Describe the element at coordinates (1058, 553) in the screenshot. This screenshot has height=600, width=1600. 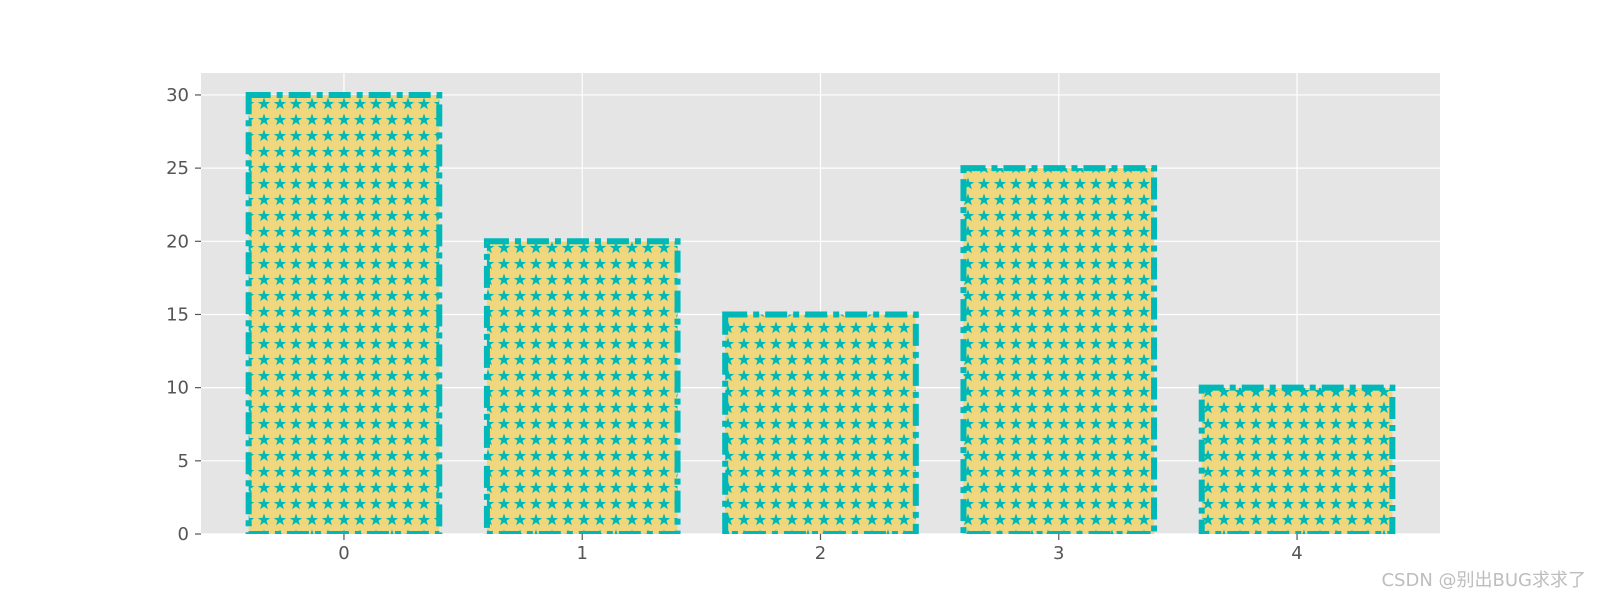
I see `x-tick-label: 3` at that location.